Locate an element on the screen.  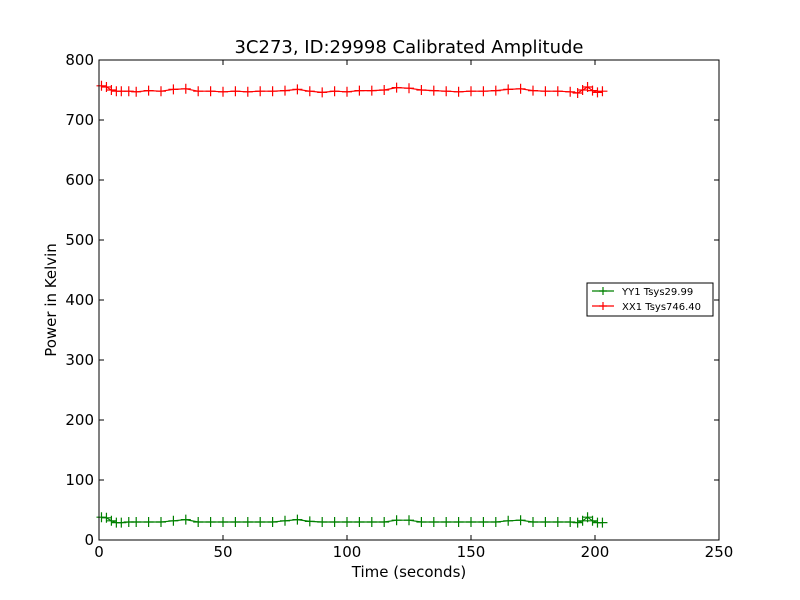
y-tick-label: 100 is located at coordinates (79, 480).